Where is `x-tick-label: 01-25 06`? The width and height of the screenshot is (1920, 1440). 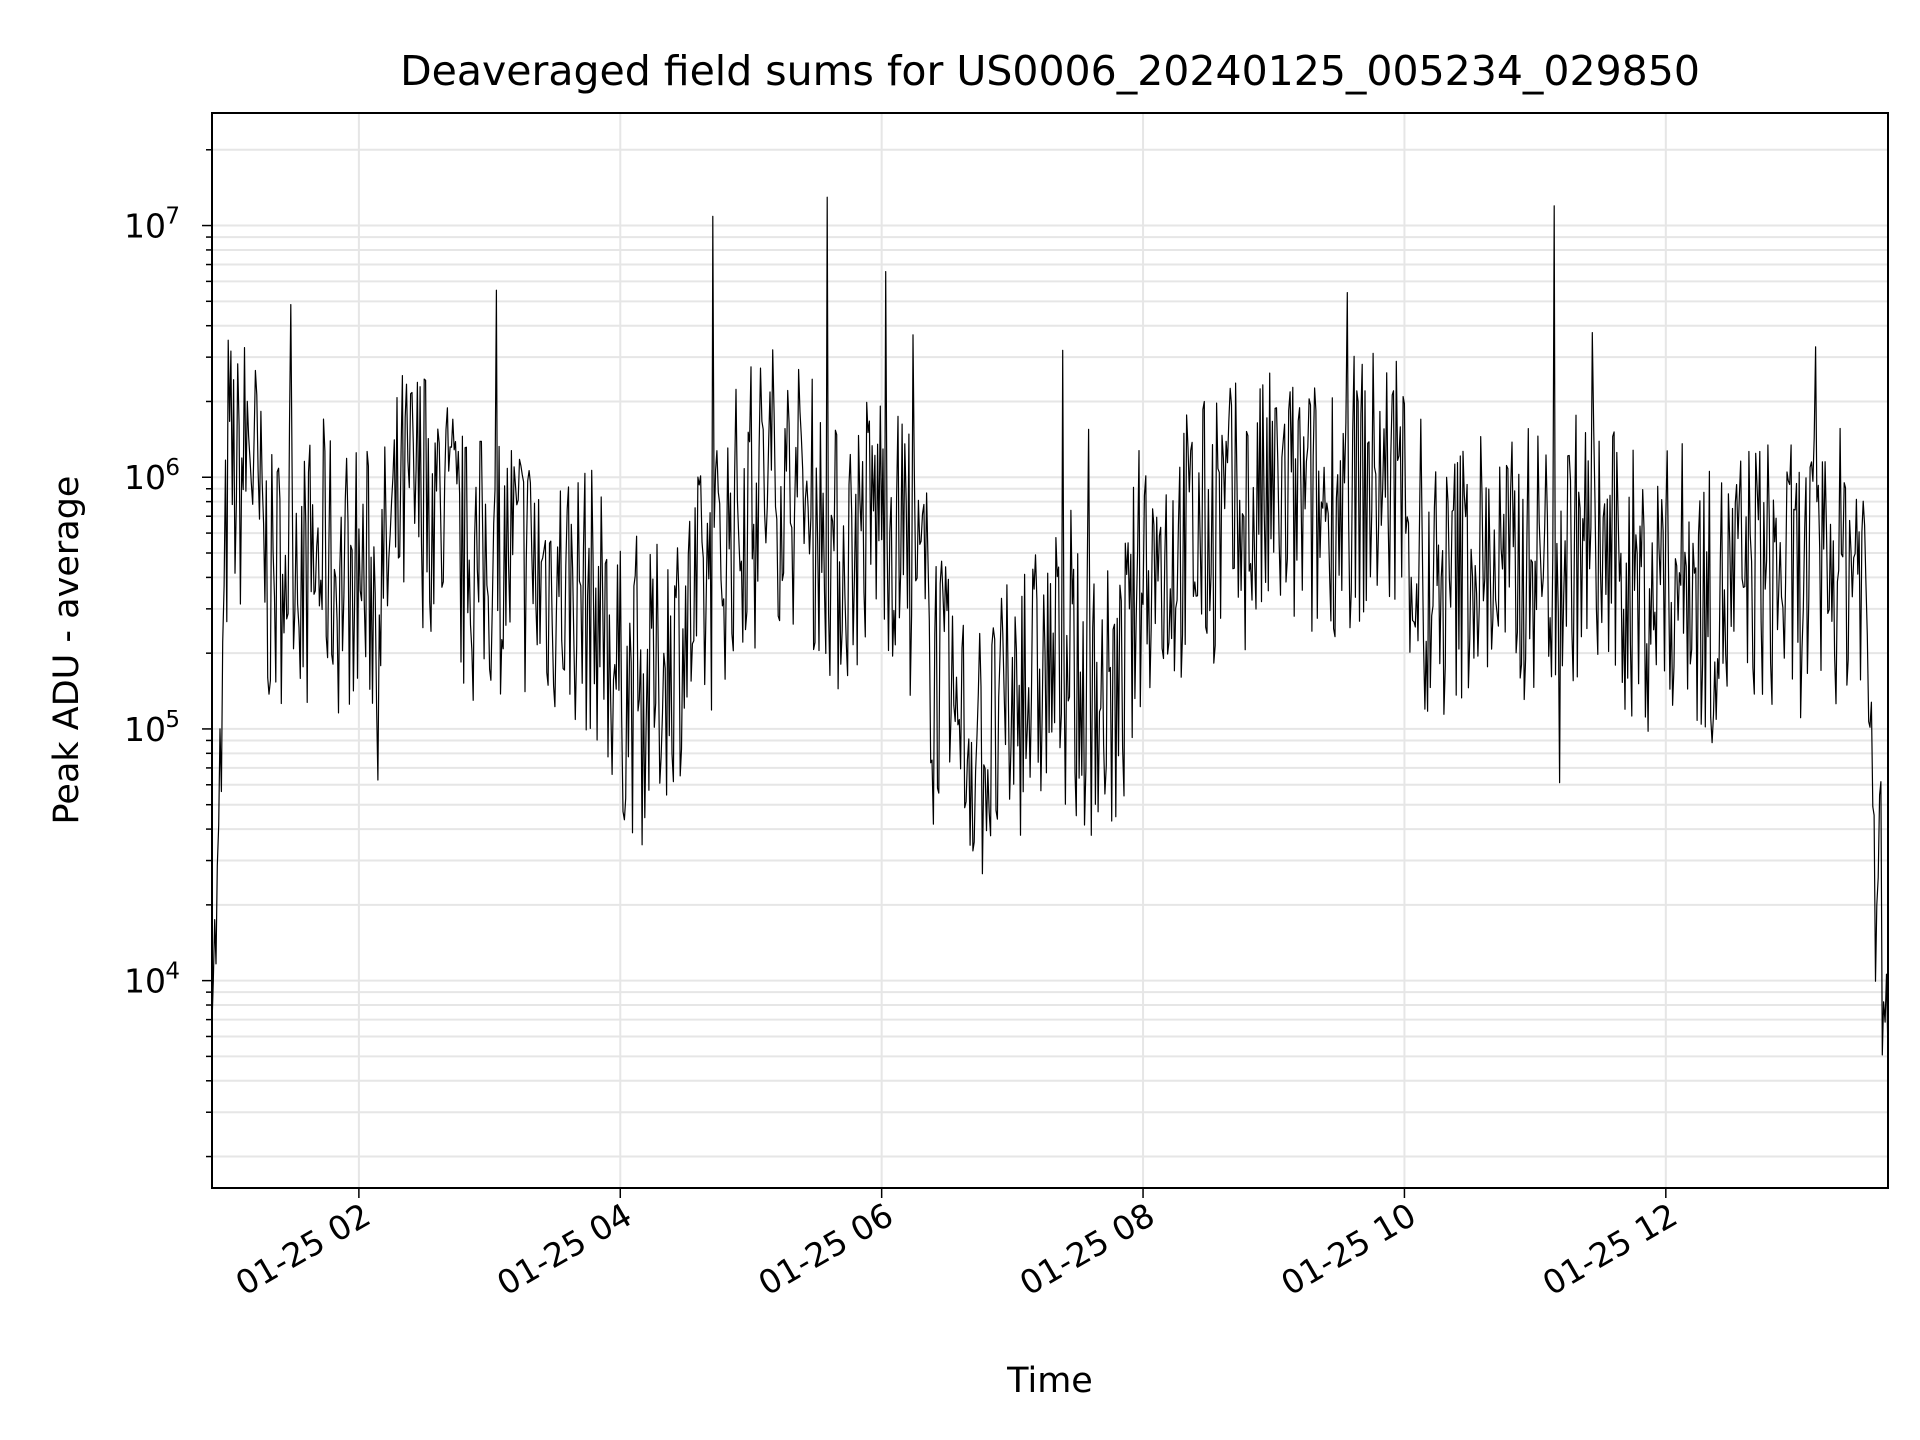 x-tick-label: 01-25 06 is located at coordinates (826, 1249).